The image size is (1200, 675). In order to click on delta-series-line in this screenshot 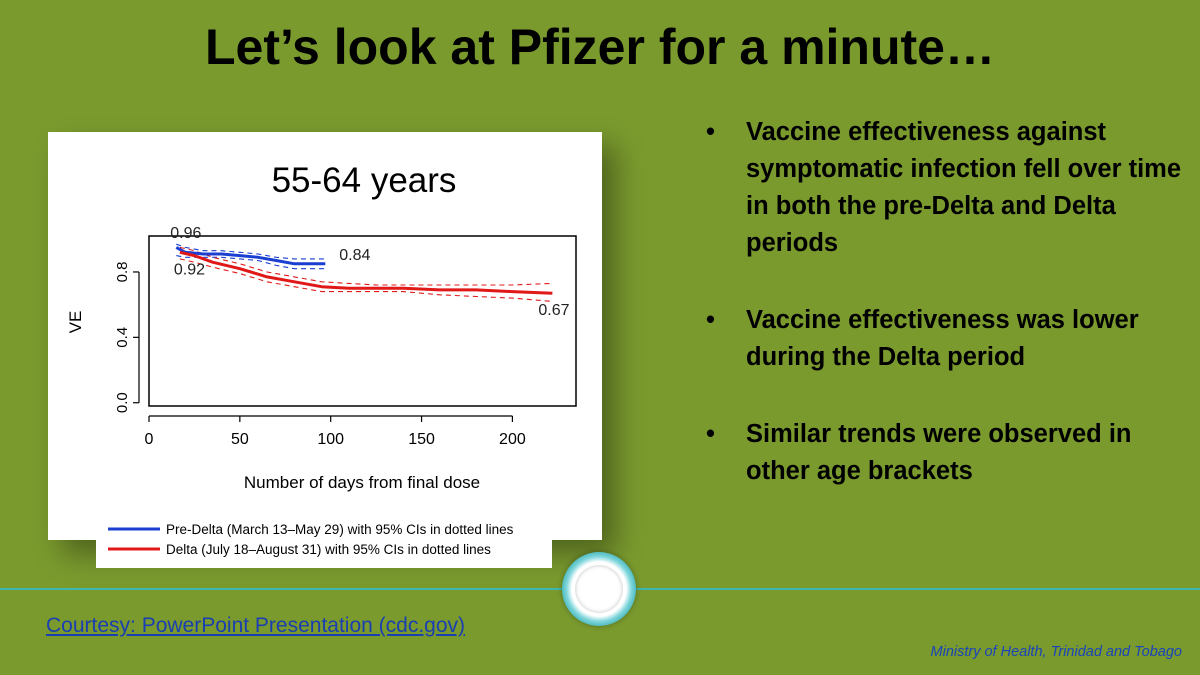, I will do `click(366, 272)`.